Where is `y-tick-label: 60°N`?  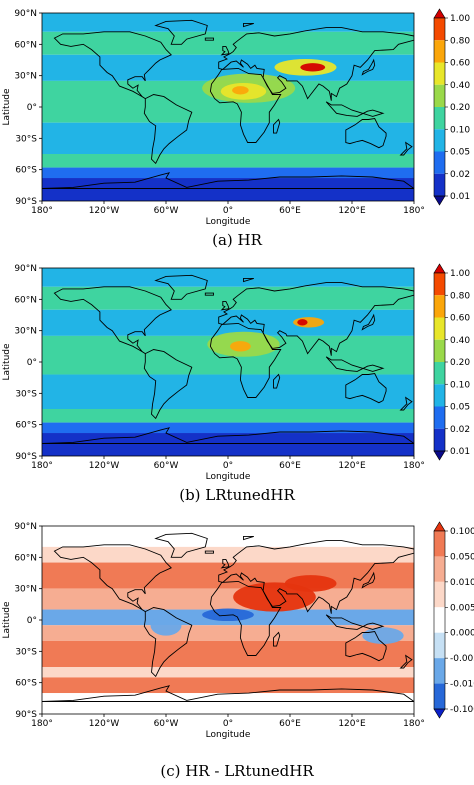
y-tick-label: 60°N is located at coordinates (25, 558).